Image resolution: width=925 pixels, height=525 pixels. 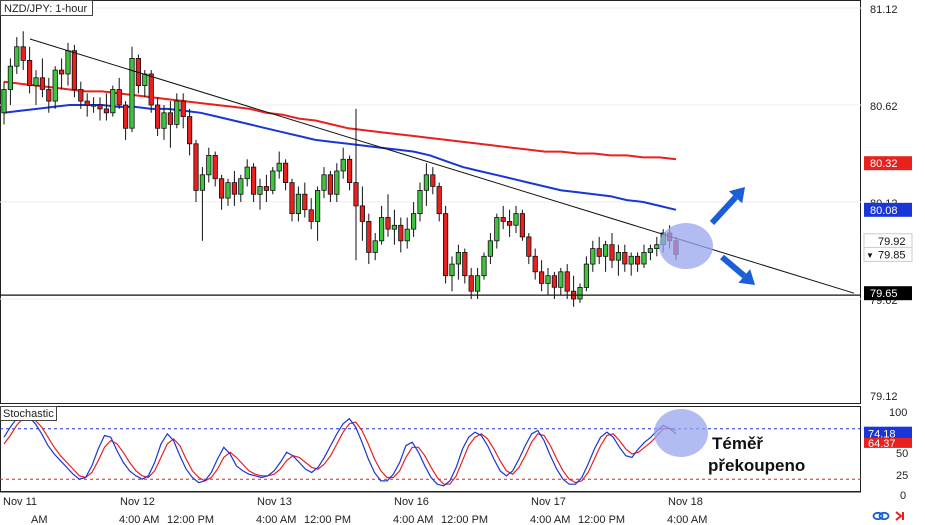 What do you see at coordinates (884, 397) in the screenshot?
I see `price-tick-4: 79.12` at bounding box center [884, 397].